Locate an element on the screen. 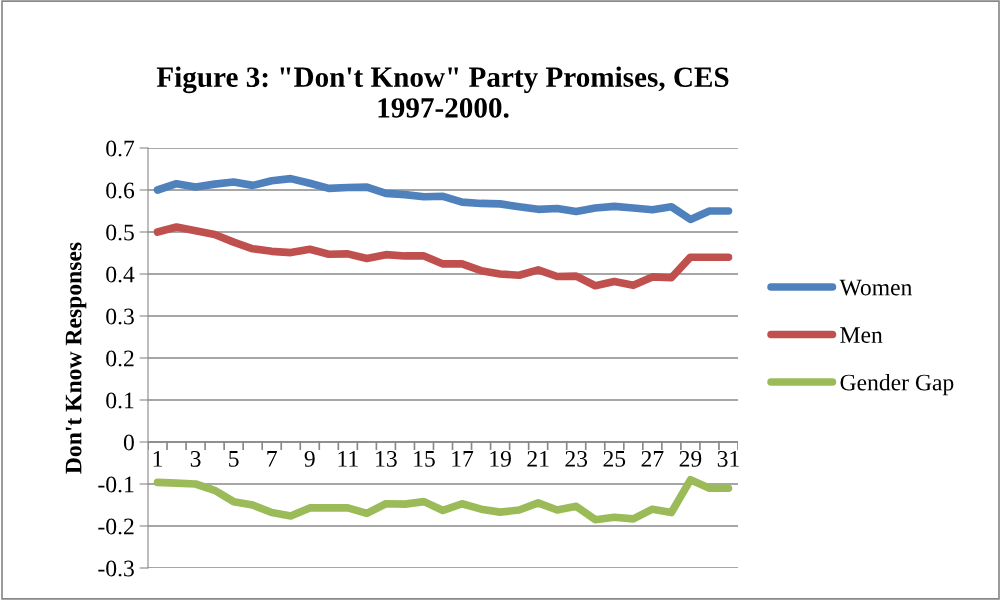 The width and height of the screenshot is (1001, 600). x-tick-label: 23 is located at coordinates (576, 458).